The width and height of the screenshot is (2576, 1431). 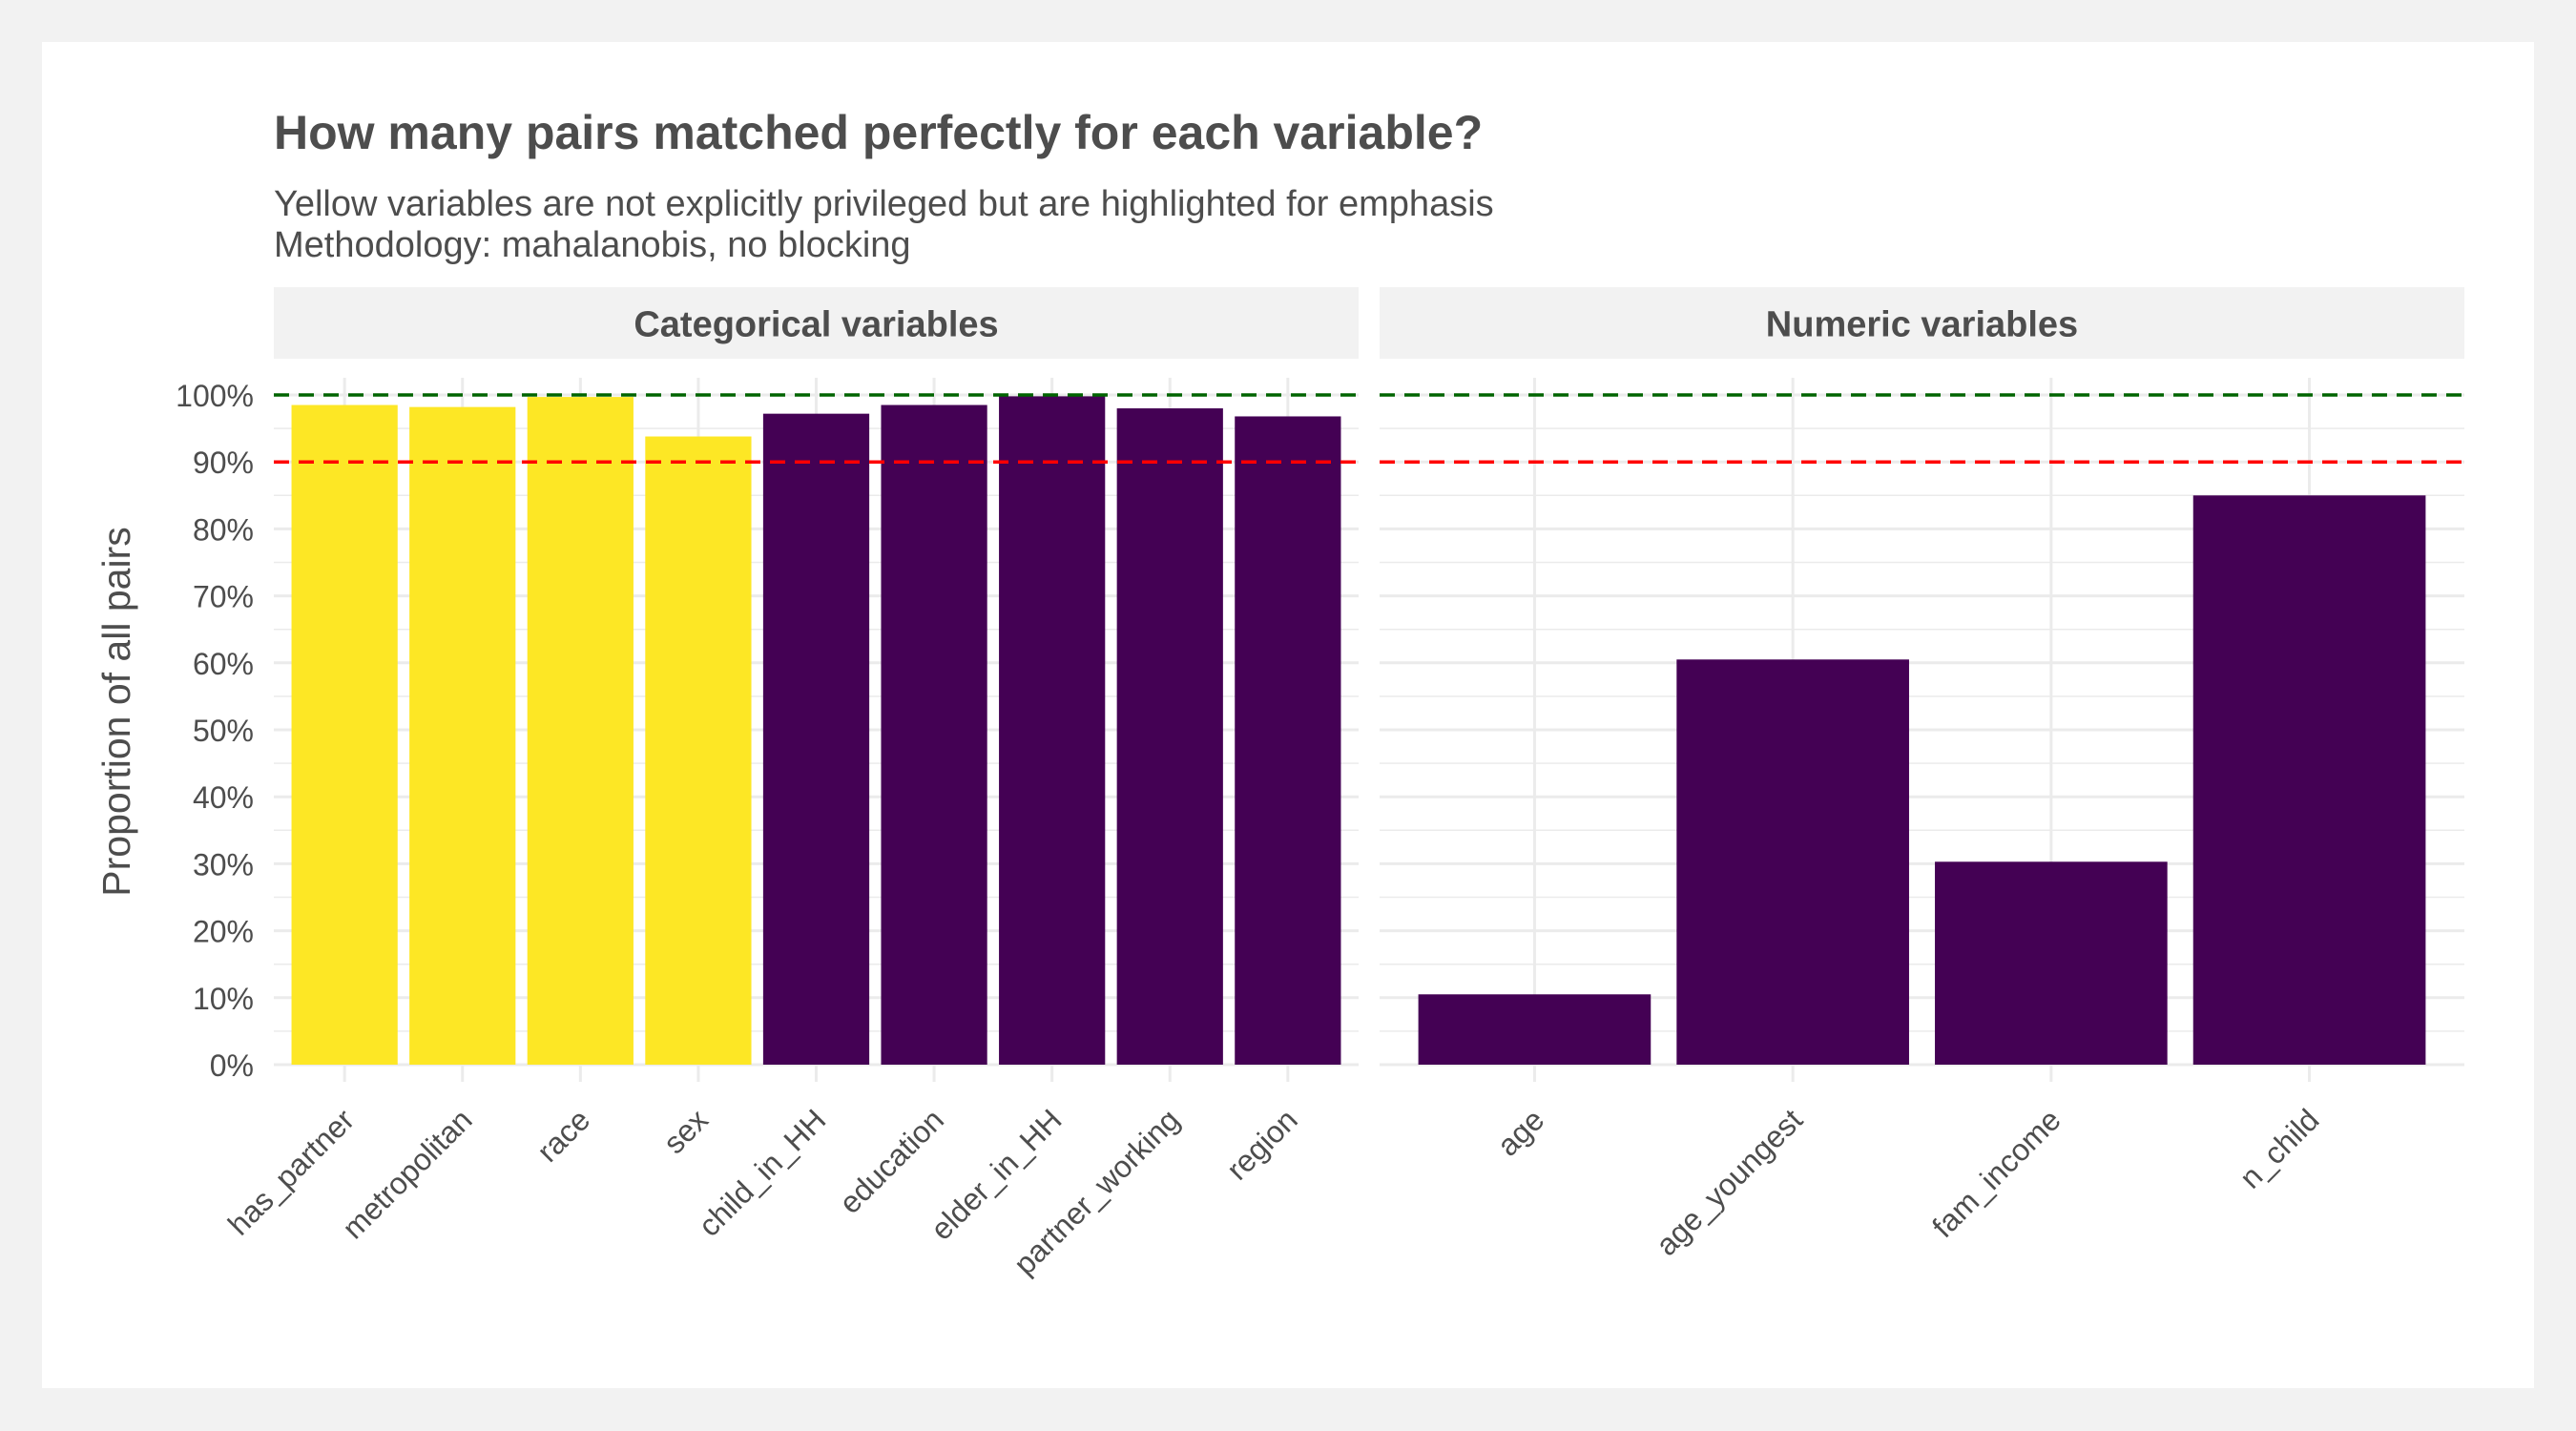 What do you see at coordinates (223, 797) in the screenshot?
I see `y-tick-label: 40%` at bounding box center [223, 797].